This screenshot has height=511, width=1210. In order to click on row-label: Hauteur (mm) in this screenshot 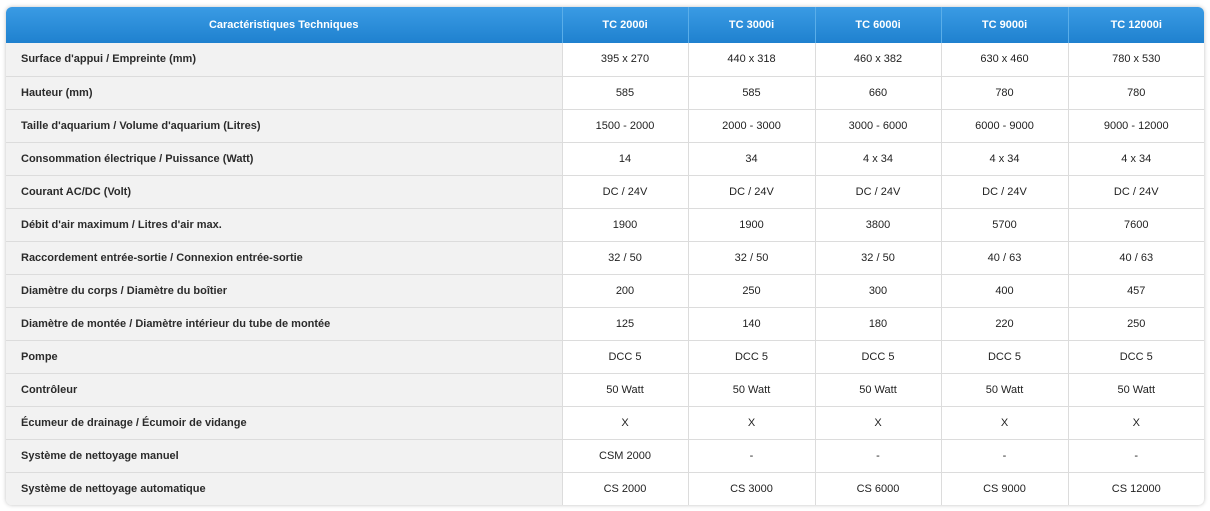, I will do `click(284, 92)`.